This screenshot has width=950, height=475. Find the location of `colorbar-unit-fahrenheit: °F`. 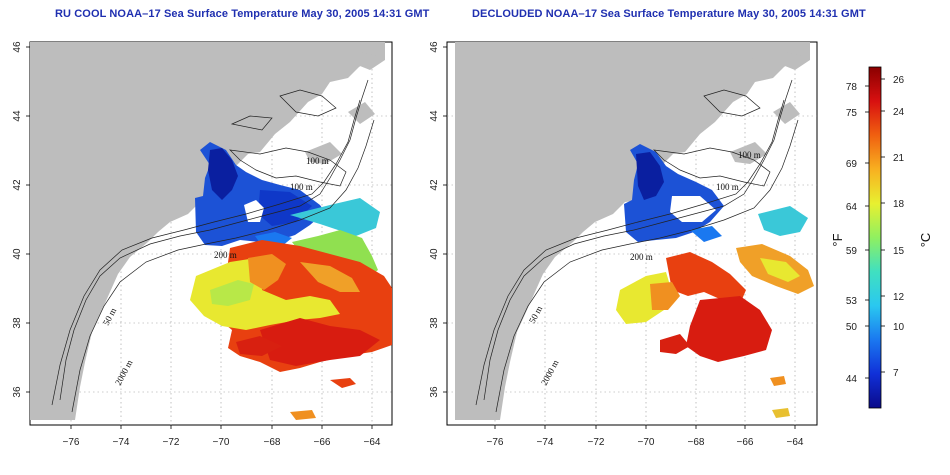

colorbar-unit-fahrenheit: °F is located at coordinates (837, 239).